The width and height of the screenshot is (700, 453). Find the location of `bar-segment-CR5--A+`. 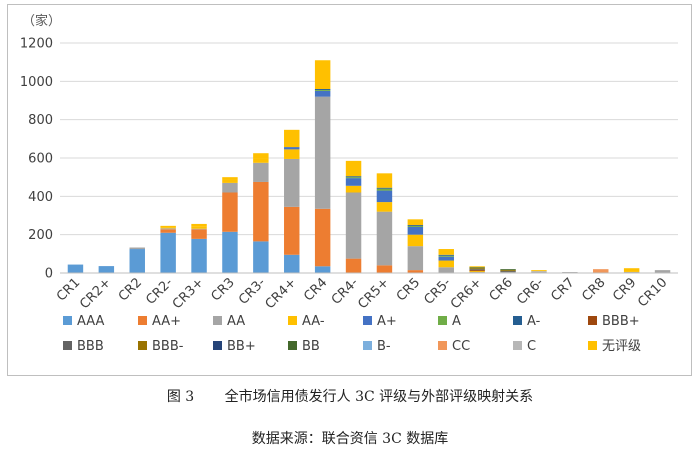

bar-segment-CR5--A+ is located at coordinates (446, 258).